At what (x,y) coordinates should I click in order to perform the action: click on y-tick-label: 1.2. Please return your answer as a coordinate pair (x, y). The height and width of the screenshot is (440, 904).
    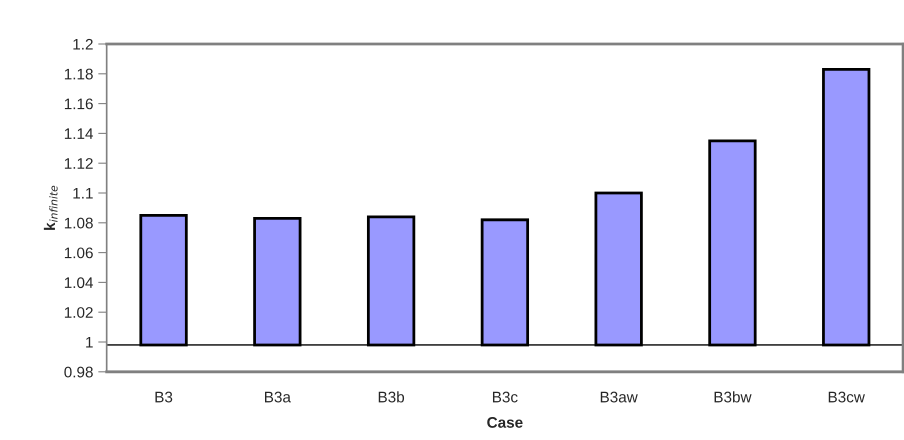
    Looking at the image, I should click on (83, 44).